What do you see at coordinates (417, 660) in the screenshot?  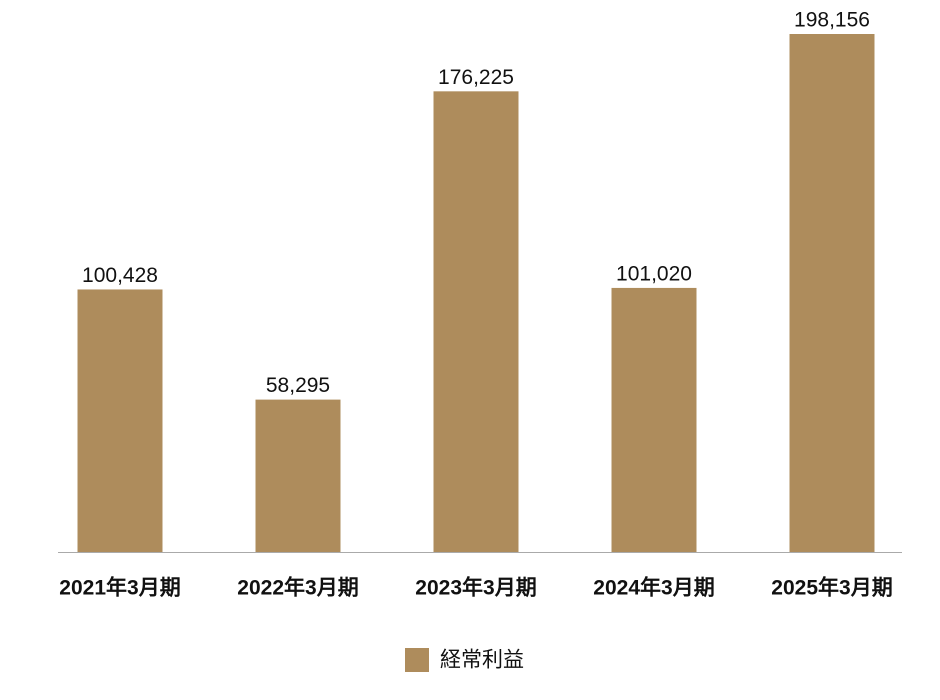 I see `legend-swatch` at bounding box center [417, 660].